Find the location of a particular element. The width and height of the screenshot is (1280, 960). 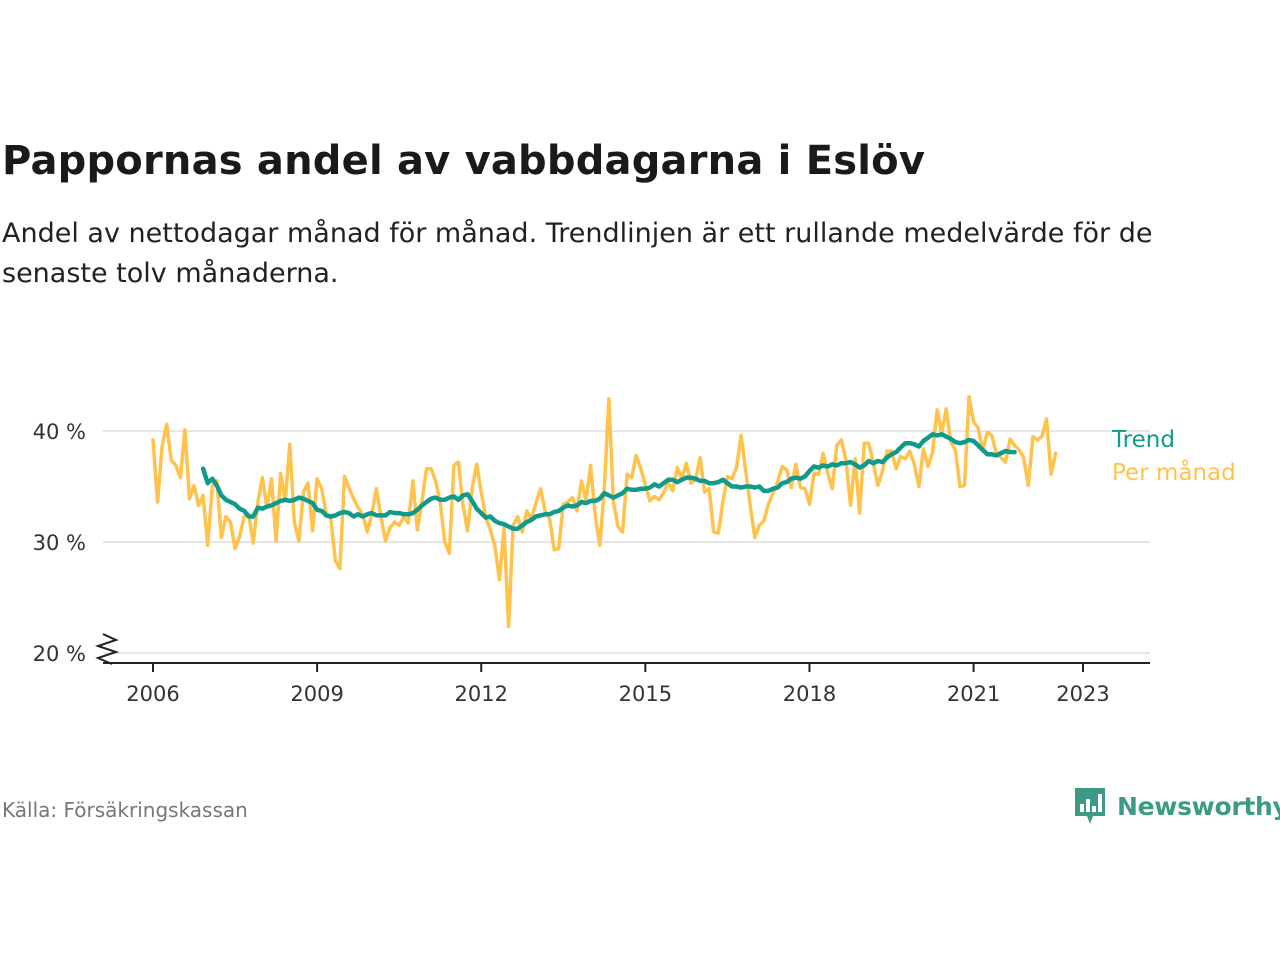

y-axis-ticks: 20 % 30 % 40 % is located at coordinates (59, 543).